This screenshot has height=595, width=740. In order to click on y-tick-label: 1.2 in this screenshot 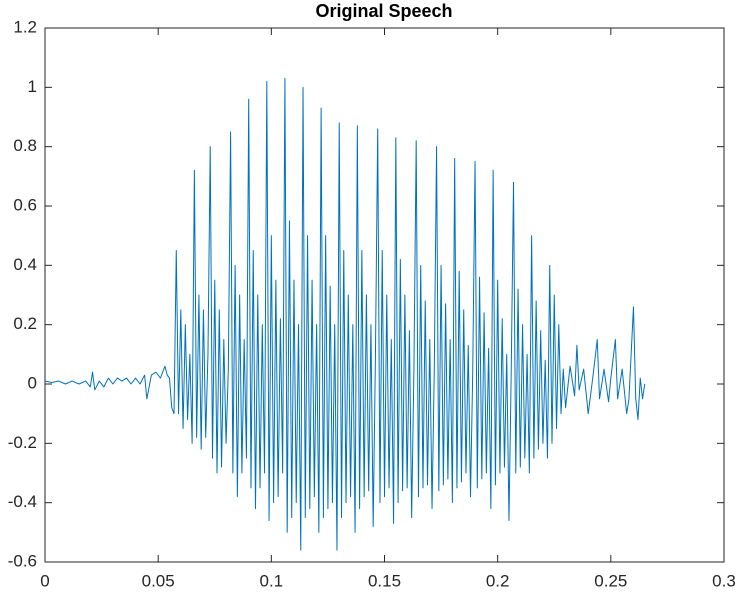, I will do `click(25, 26)`.